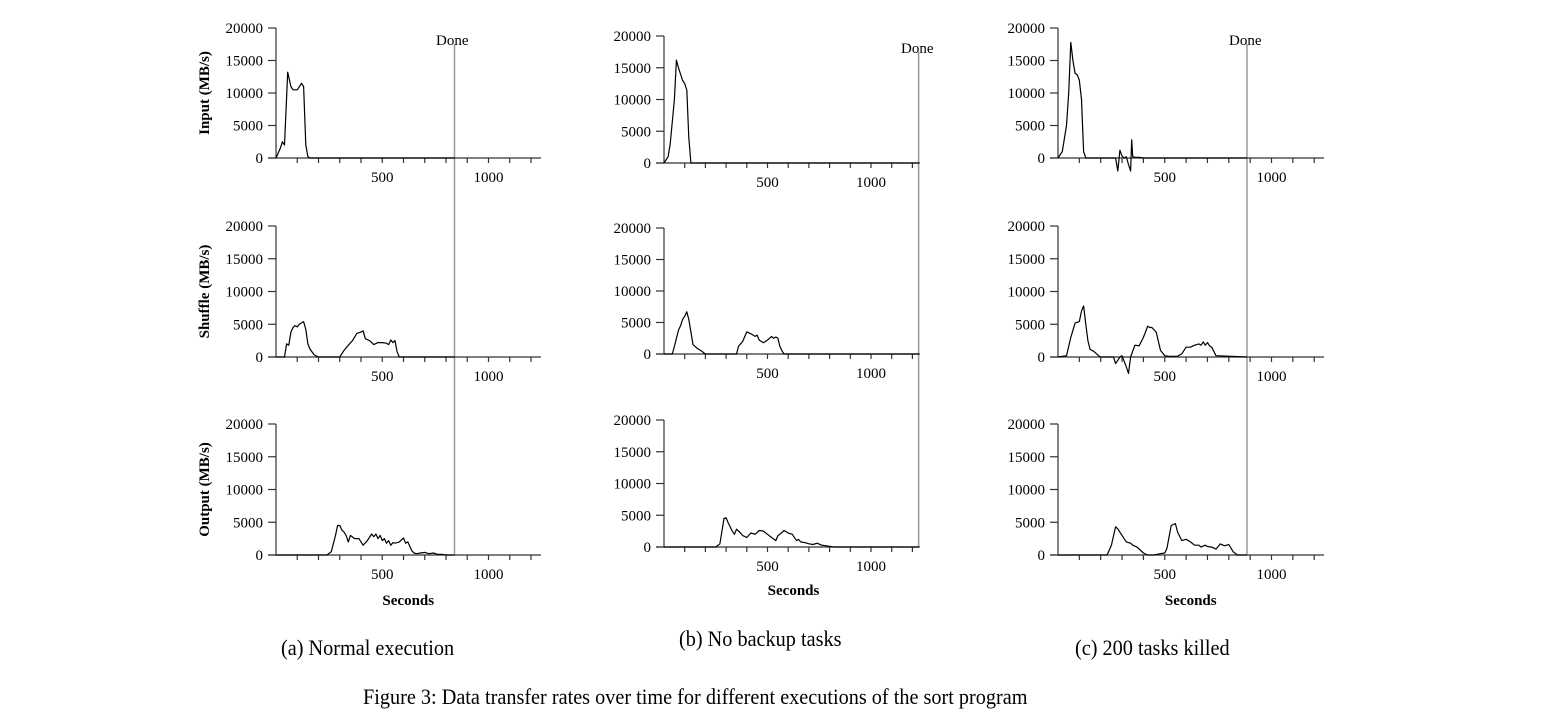  Describe the element at coordinates (205, 292) in the screenshot. I see `y-axis-label: Shuffle (MB/s)` at that location.